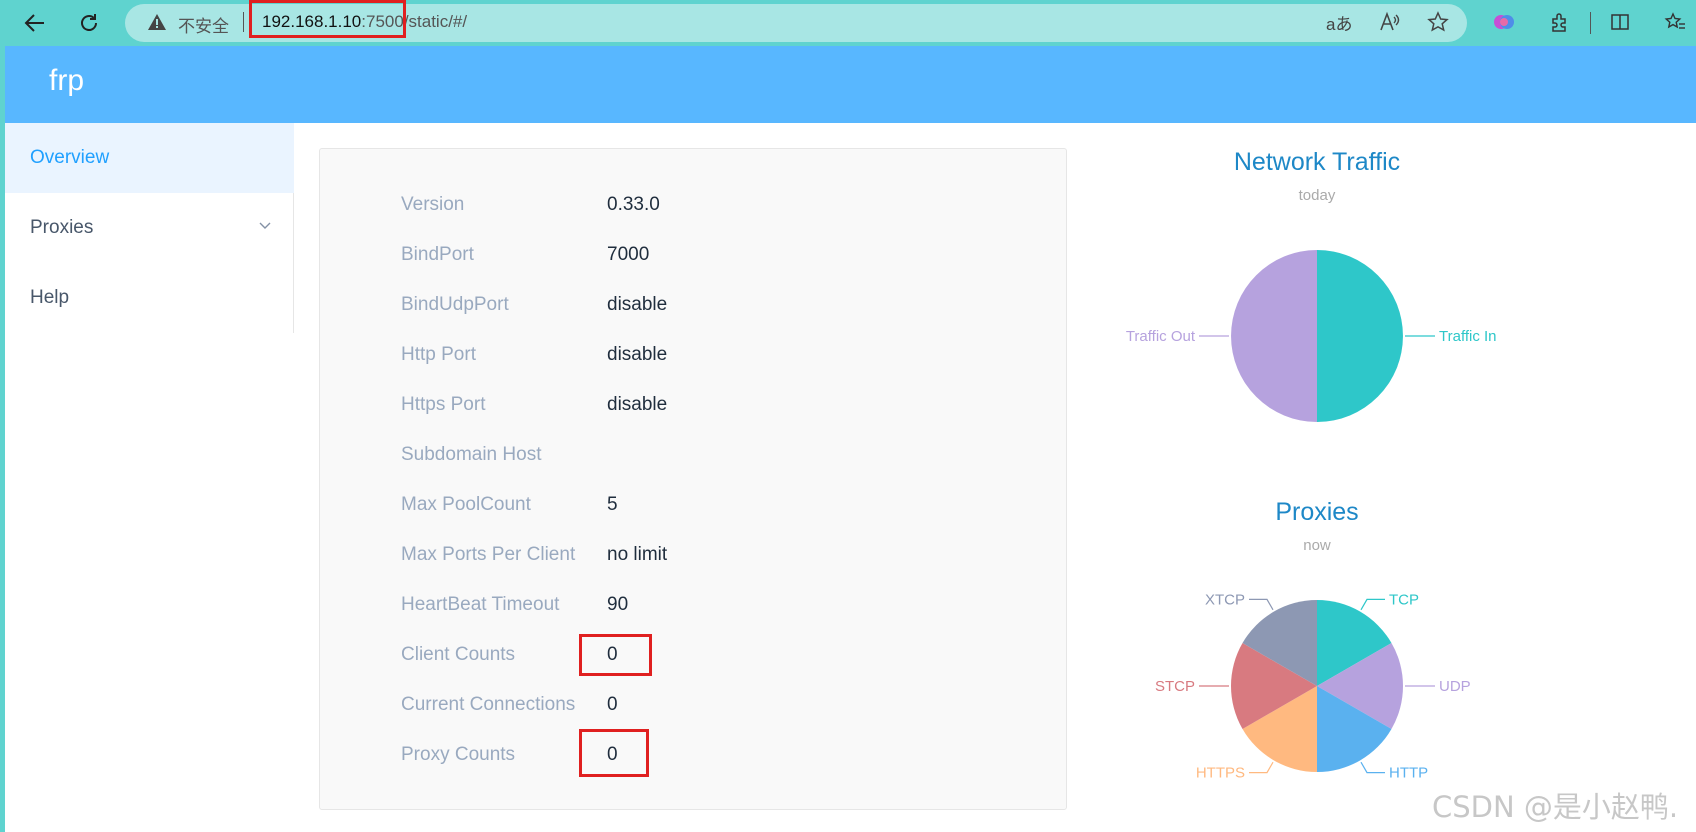 This screenshot has width=1696, height=832. Describe the element at coordinates (480, 604) in the screenshot. I see `info-label: HeartBeat Timeout` at that location.